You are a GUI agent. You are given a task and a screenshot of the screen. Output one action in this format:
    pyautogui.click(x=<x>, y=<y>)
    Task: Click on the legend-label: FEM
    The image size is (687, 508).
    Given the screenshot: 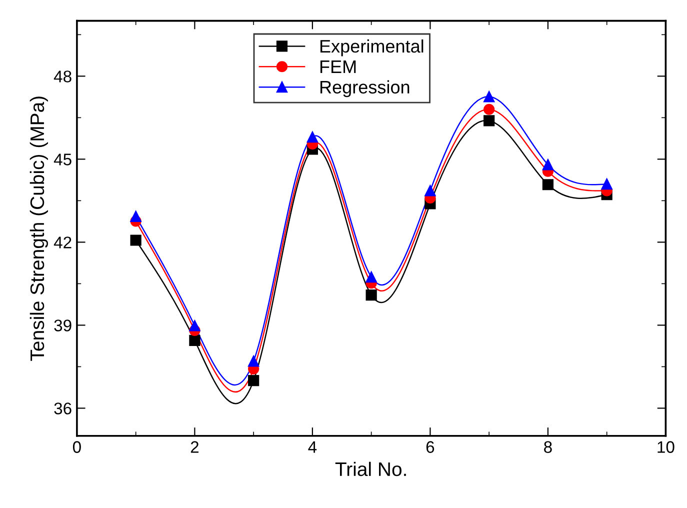 What is the action you would take?
    pyautogui.click(x=338, y=66)
    